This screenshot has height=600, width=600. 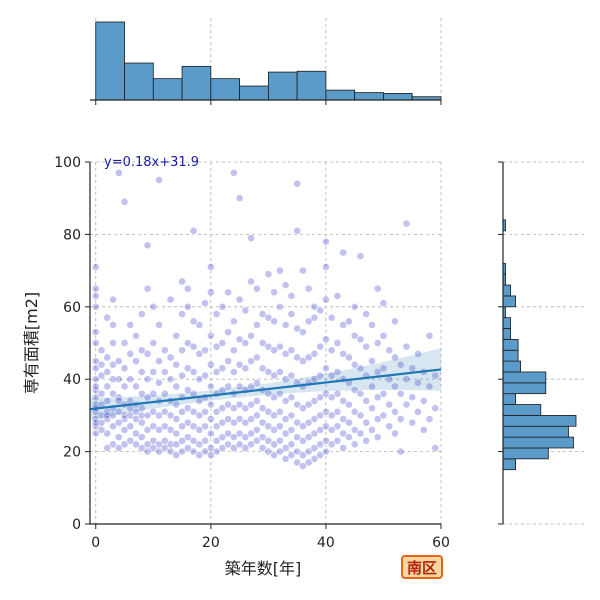 I want to click on x-hist-bar, so click(x=398, y=97).